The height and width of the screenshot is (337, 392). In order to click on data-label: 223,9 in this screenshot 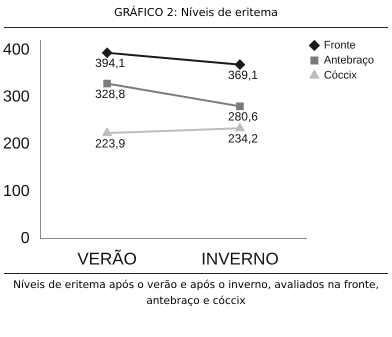, I will do `click(110, 143)`.